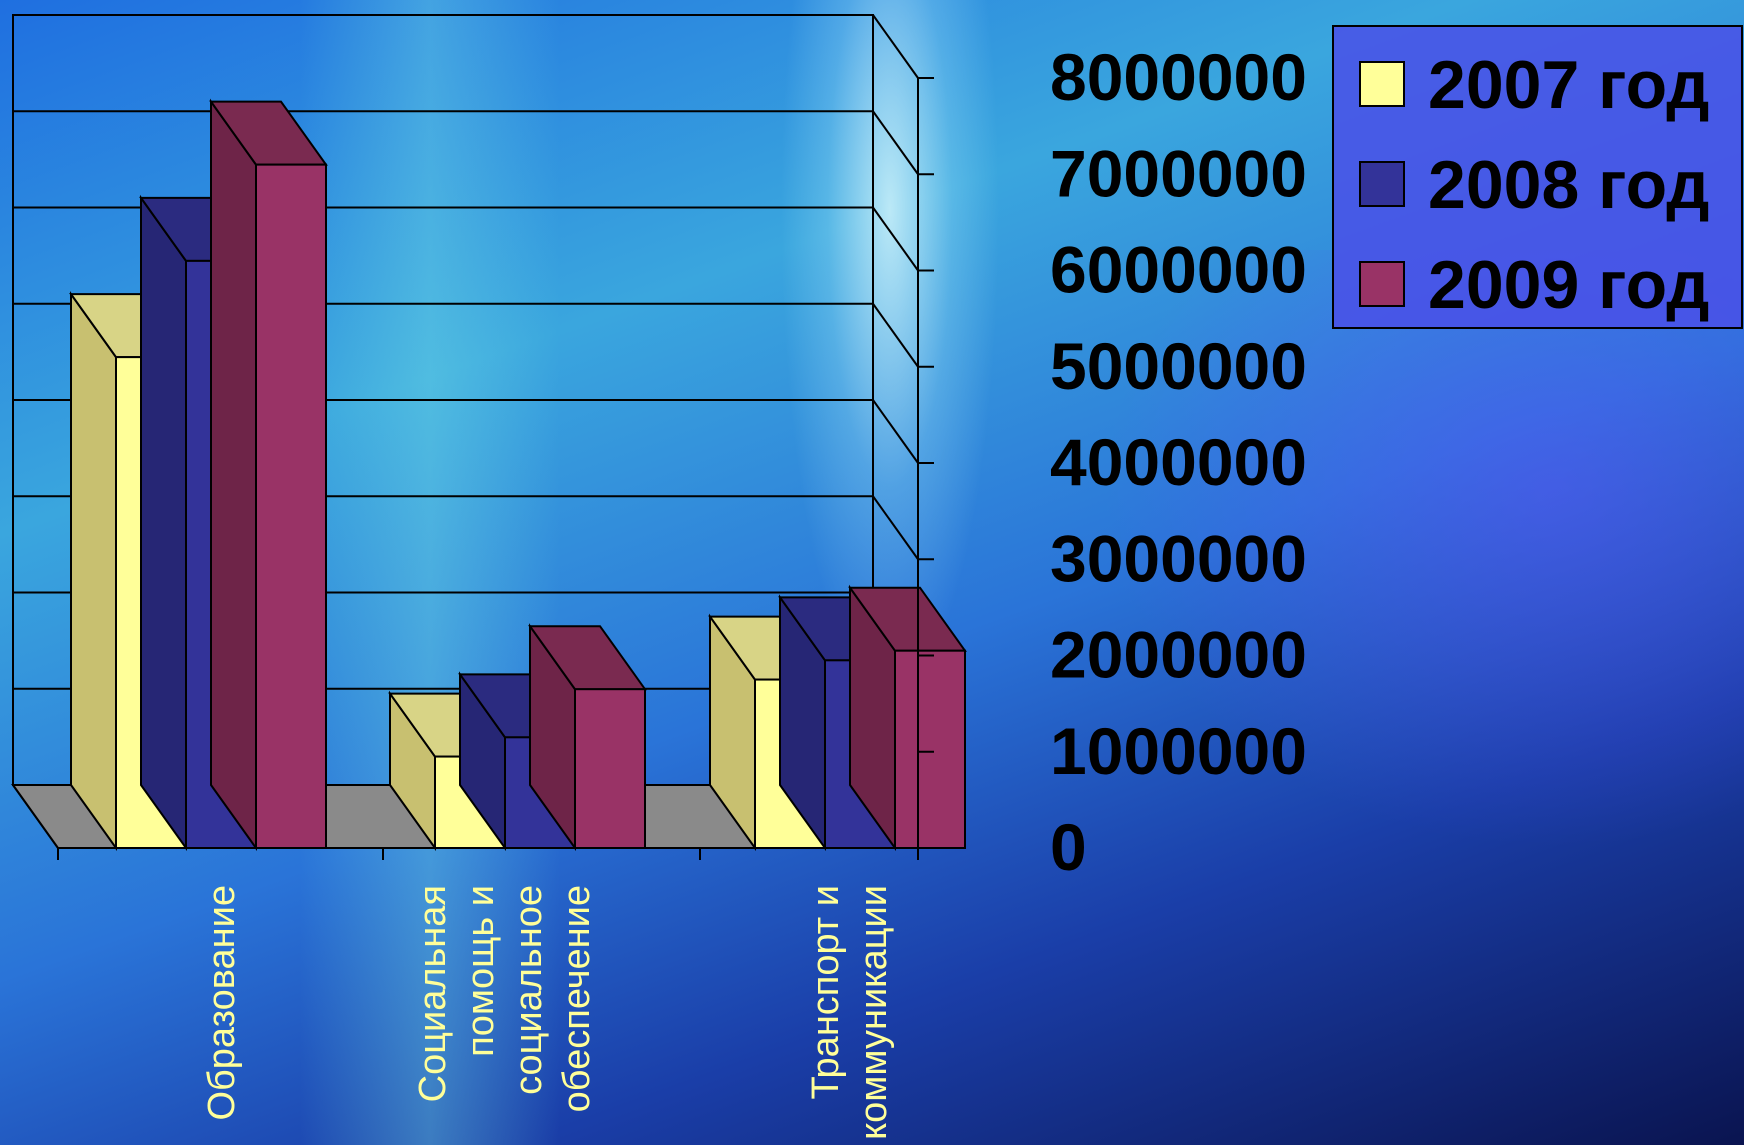 This screenshot has width=1744, height=1145. I want to click on x-category-label-line: обеспечение, so click(577, 998).